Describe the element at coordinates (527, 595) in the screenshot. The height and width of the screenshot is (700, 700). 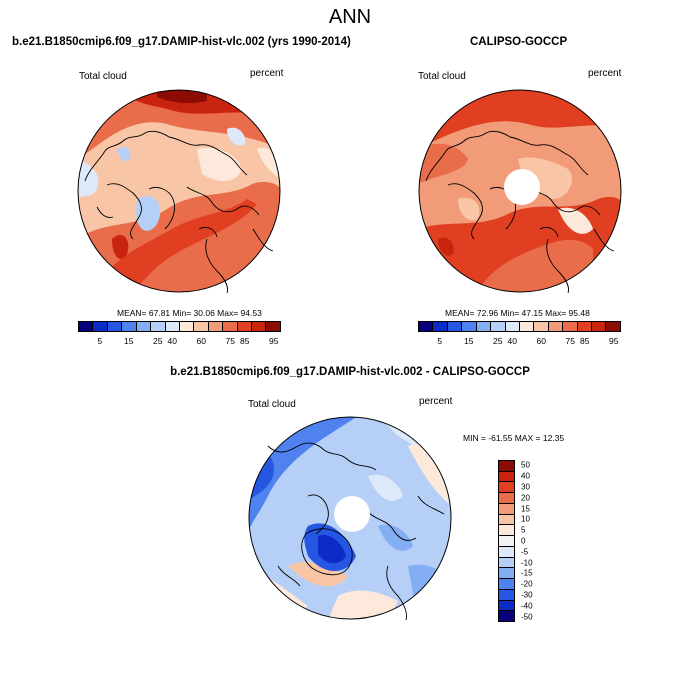
I see `colorbar-tick-label: -30` at that location.